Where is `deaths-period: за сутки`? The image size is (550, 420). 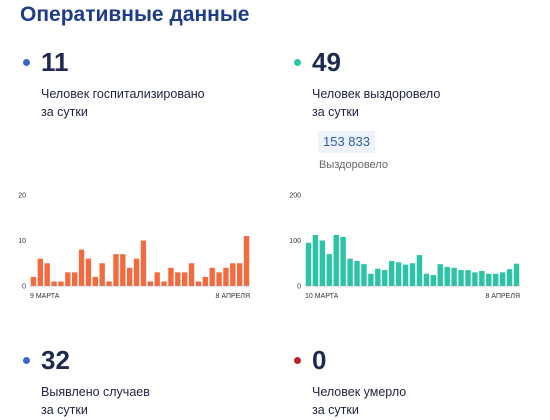 deaths-period: за сутки is located at coordinates (335, 410).